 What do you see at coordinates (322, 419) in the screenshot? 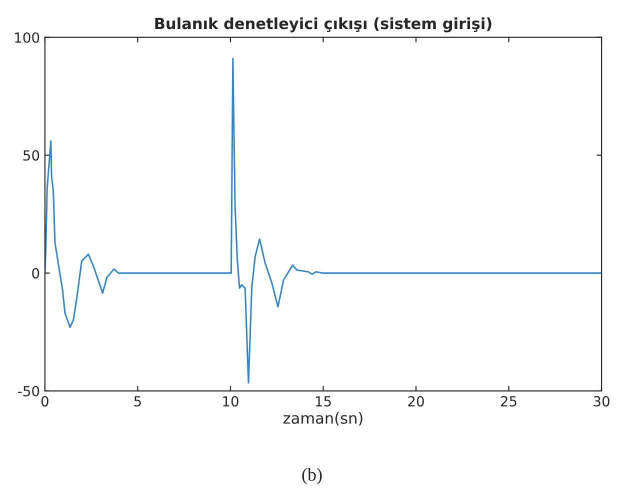
I see `x-axis-title: zaman(sn)` at bounding box center [322, 419].